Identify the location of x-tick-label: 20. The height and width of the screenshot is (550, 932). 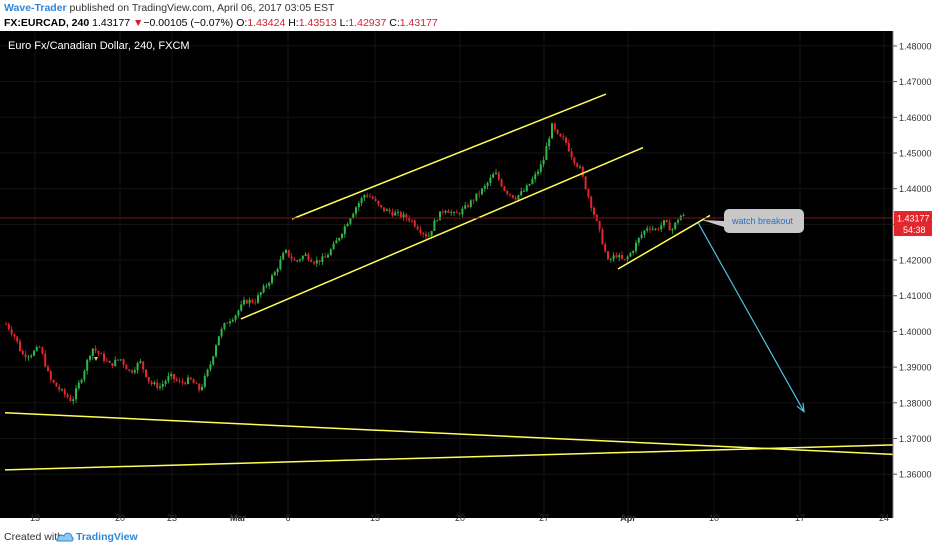
(120, 518).